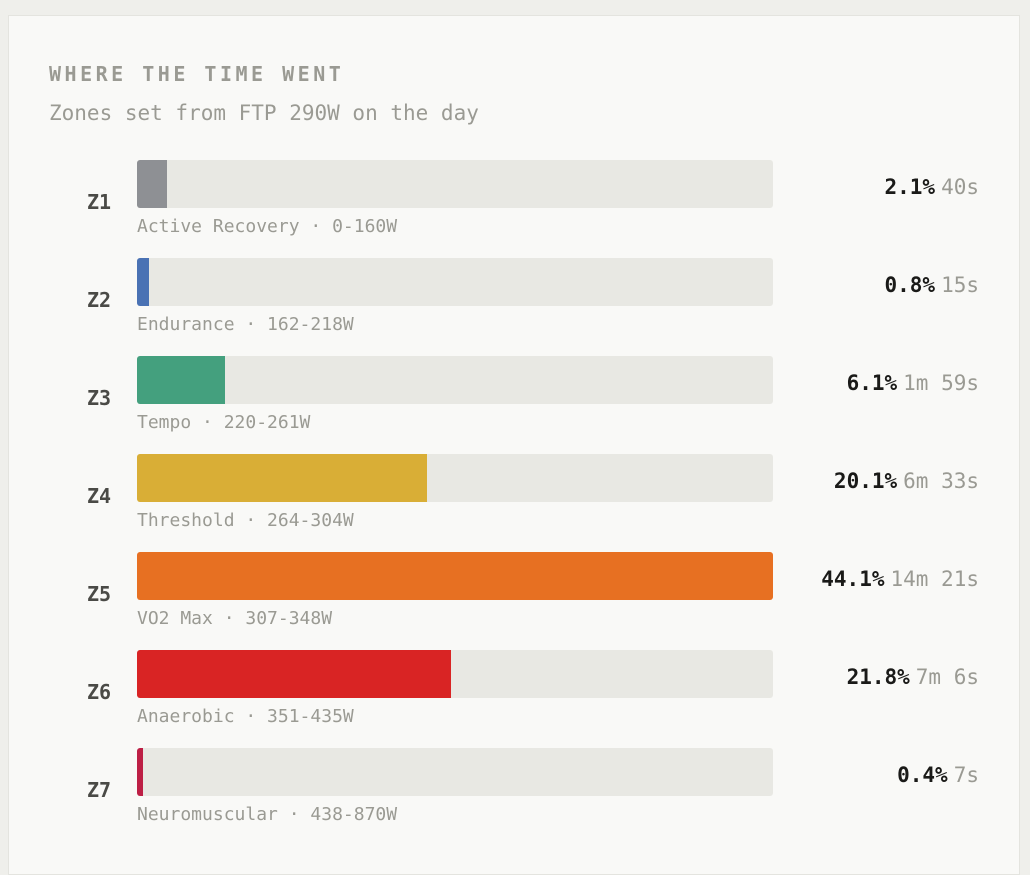 This screenshot has width=1030, height=875. I want to click on zone-description: Active Recovery · 0-160W, so click(267, 226).